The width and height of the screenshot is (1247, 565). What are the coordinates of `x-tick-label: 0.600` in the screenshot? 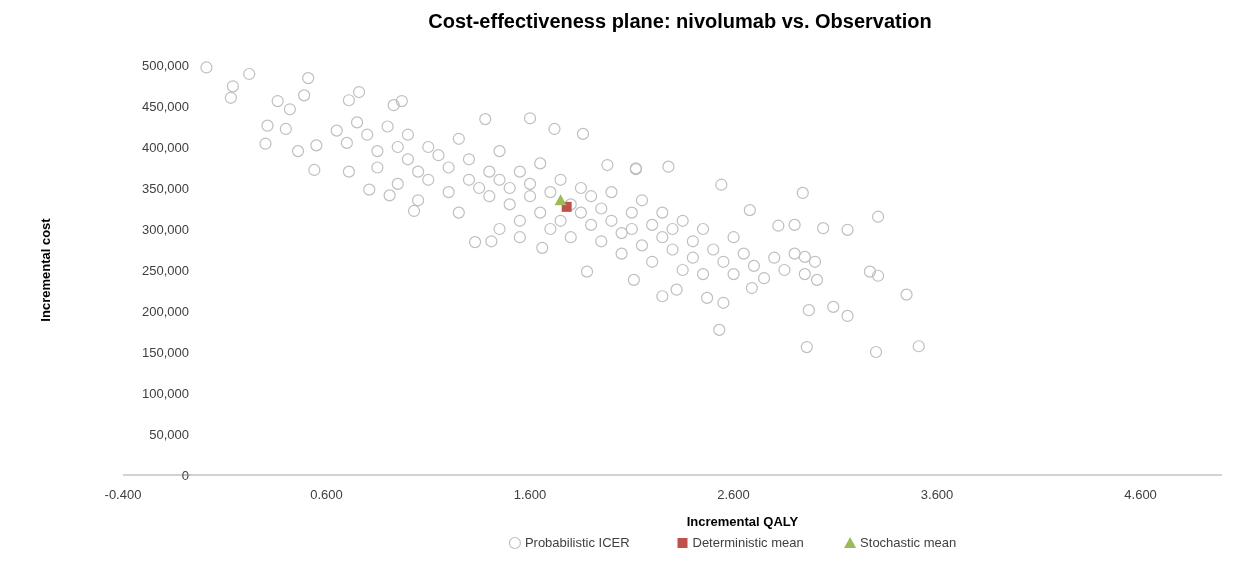 It's located at (326, 494).